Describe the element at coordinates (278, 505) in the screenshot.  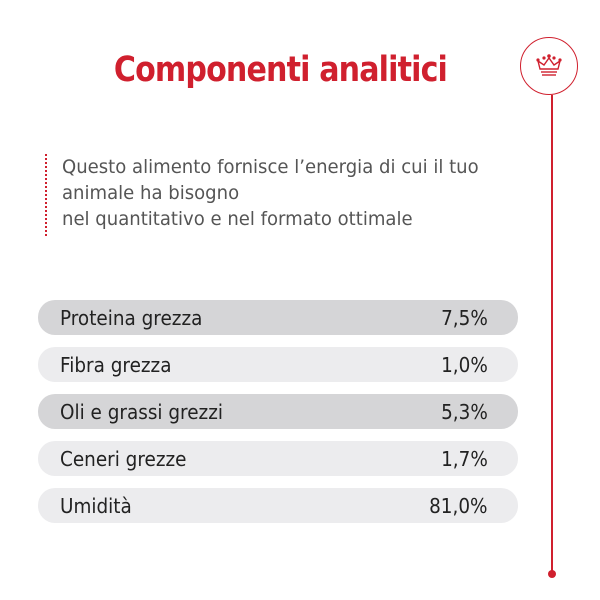
I see `nutrient-row: Umidità 81,0%` at that location.